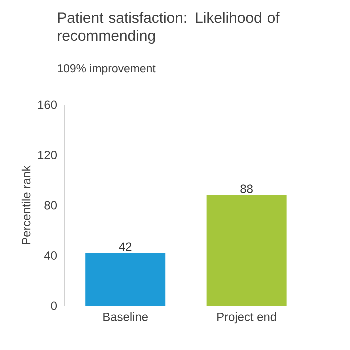 The height and width of the screenshot is (350, 350). What do you see at coordinates (246, 189) in the screenshot?
I see `data-label: 88` at bounding box center [246, 189].